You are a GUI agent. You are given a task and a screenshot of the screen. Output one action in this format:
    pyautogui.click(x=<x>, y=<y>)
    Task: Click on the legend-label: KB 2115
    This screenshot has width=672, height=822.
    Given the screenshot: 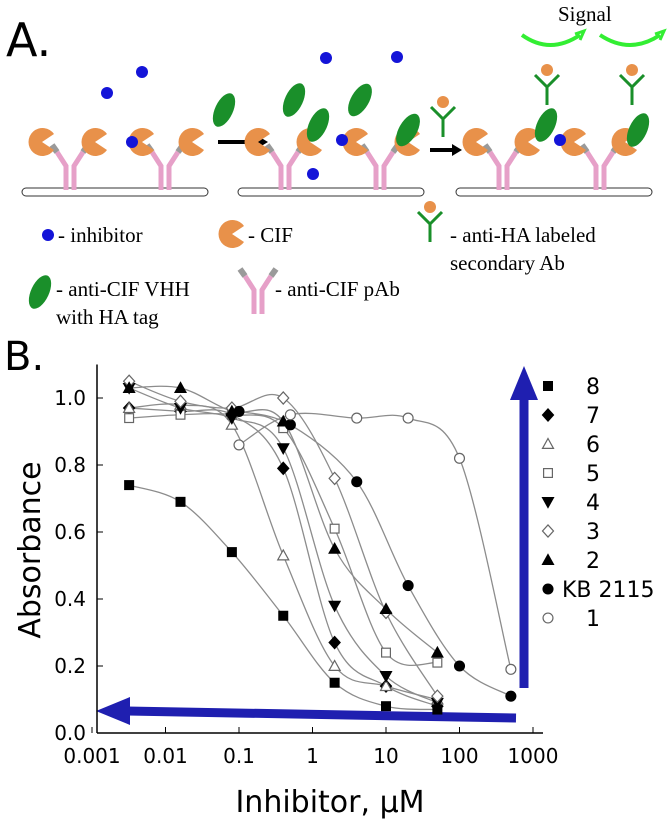 What is the action you would take?
    pyautogui.click(x=608, y=590)
    